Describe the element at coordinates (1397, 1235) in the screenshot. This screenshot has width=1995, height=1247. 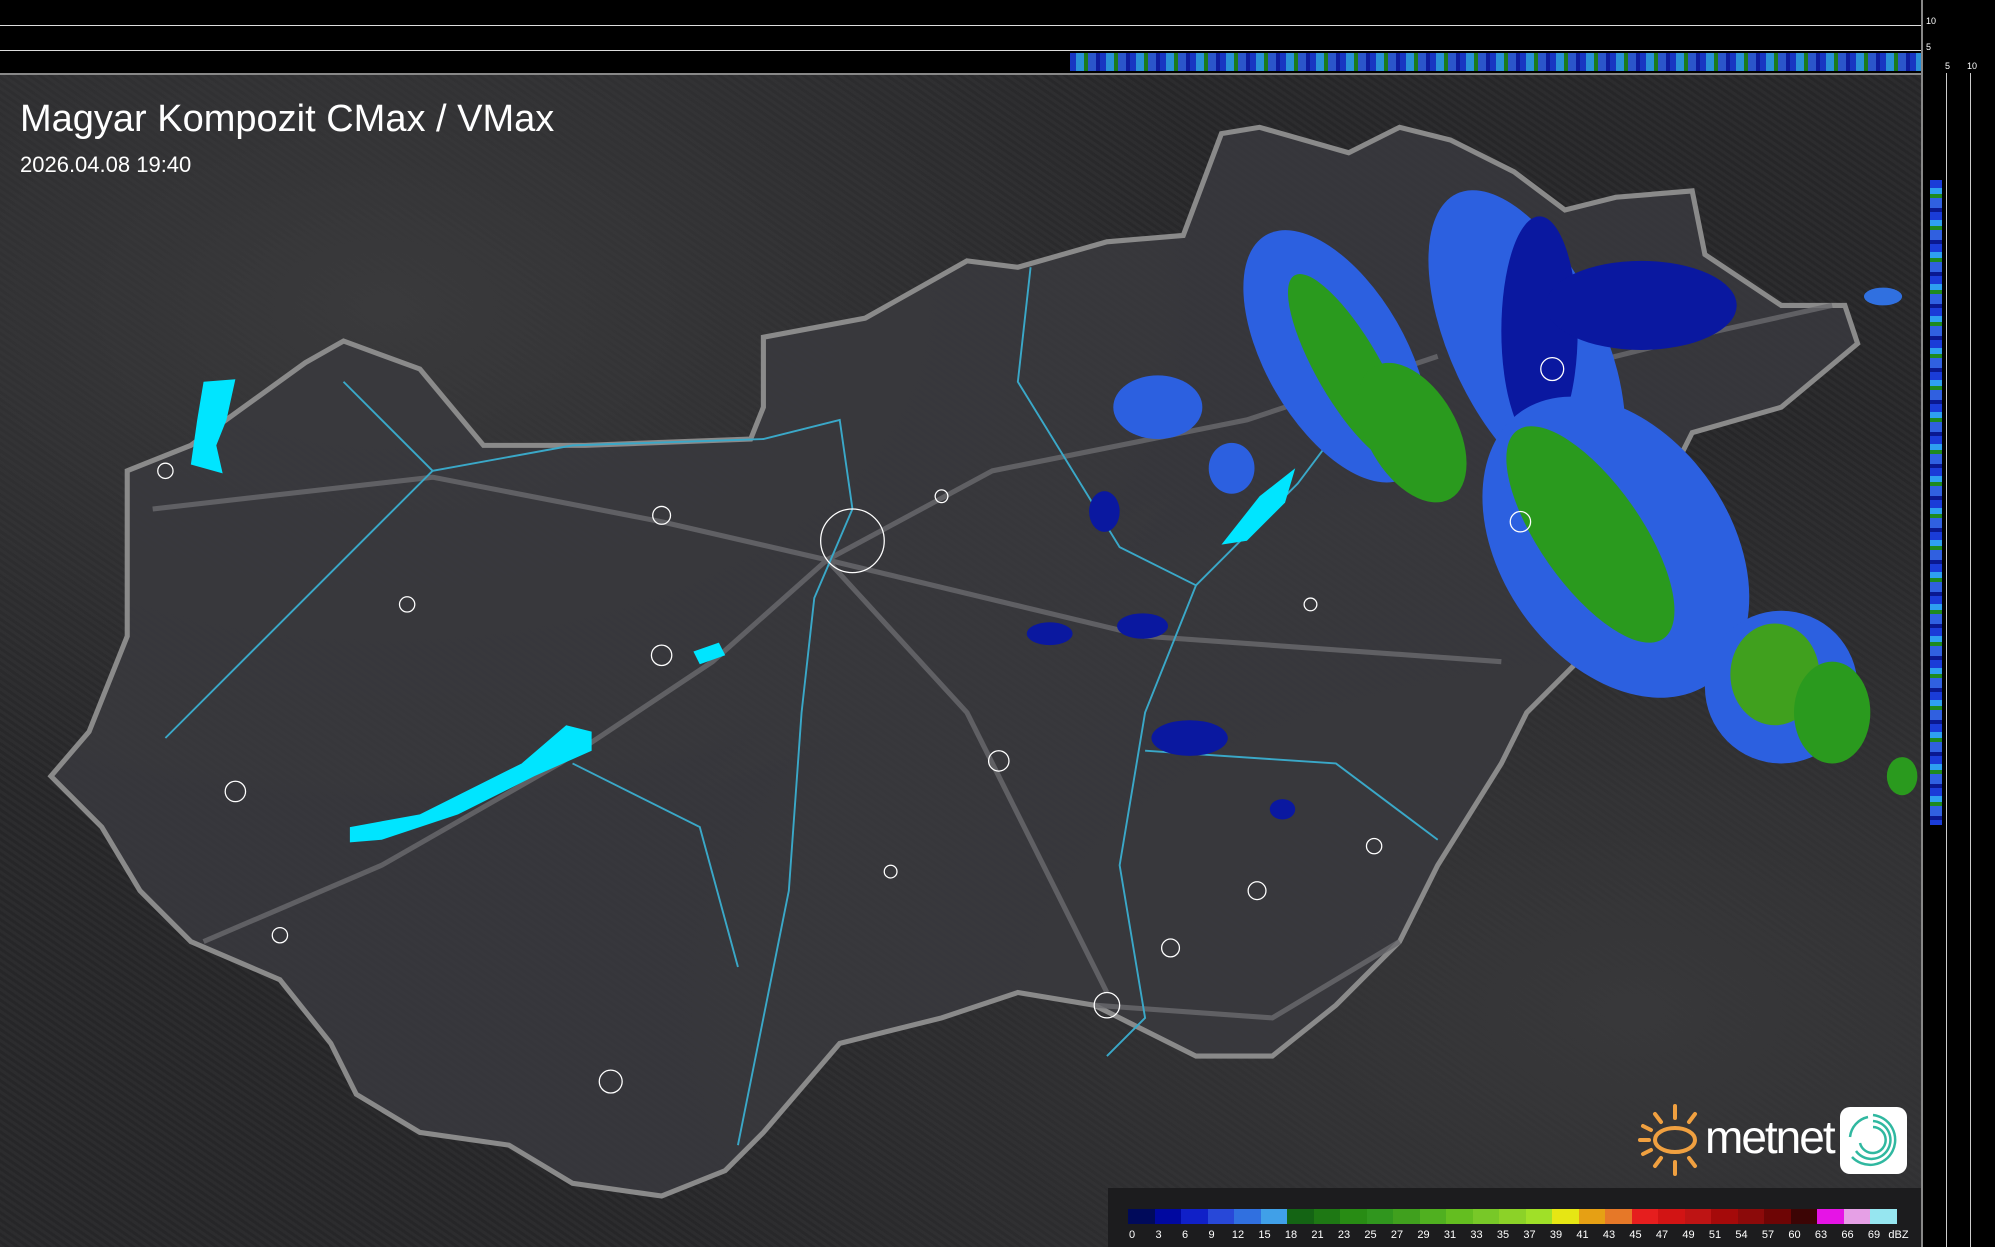
I see `legend-label: 27` at that location.